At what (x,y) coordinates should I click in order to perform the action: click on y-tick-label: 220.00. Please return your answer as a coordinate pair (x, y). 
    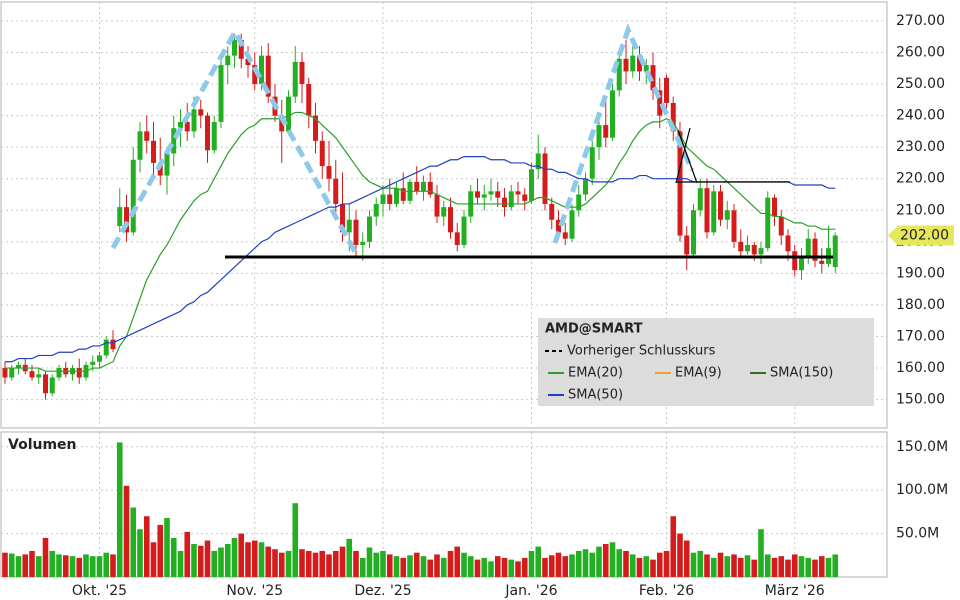
    Looking at the image, I should click on (920, 179).